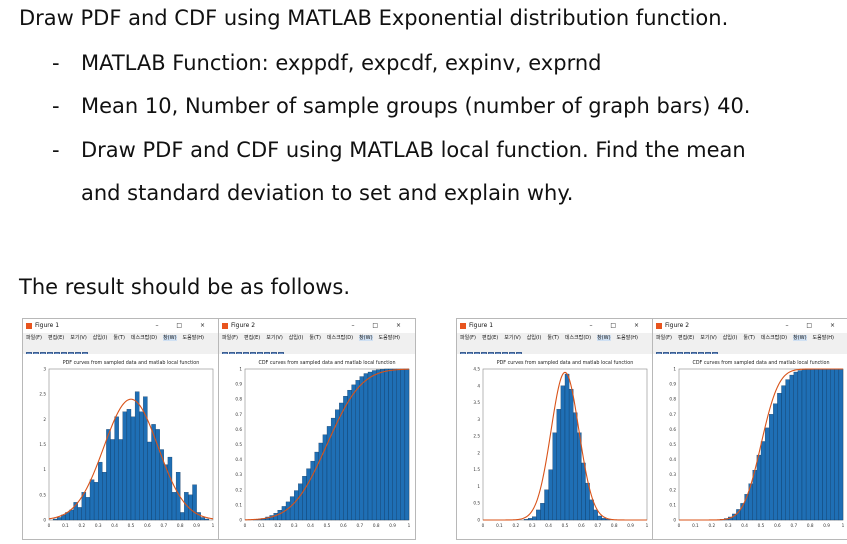 The image size is (847, 544). What do you see at coordinates (677, 325) in the screenshot?
I see `window-title: Figure 2` at bounding box center [677, 325].